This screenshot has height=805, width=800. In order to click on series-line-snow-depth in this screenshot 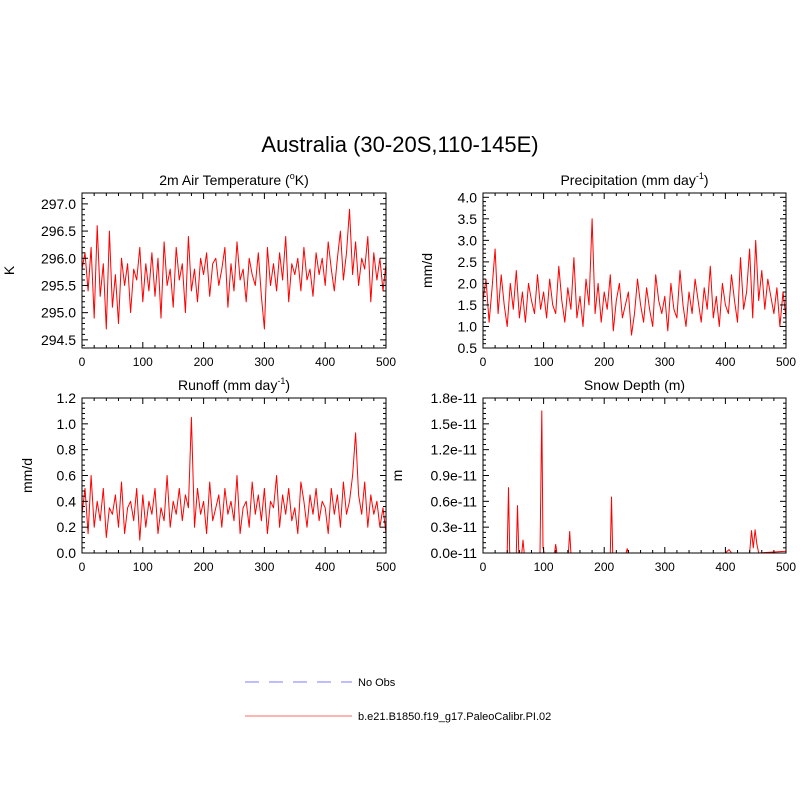, I will do `click(635, 482)`.